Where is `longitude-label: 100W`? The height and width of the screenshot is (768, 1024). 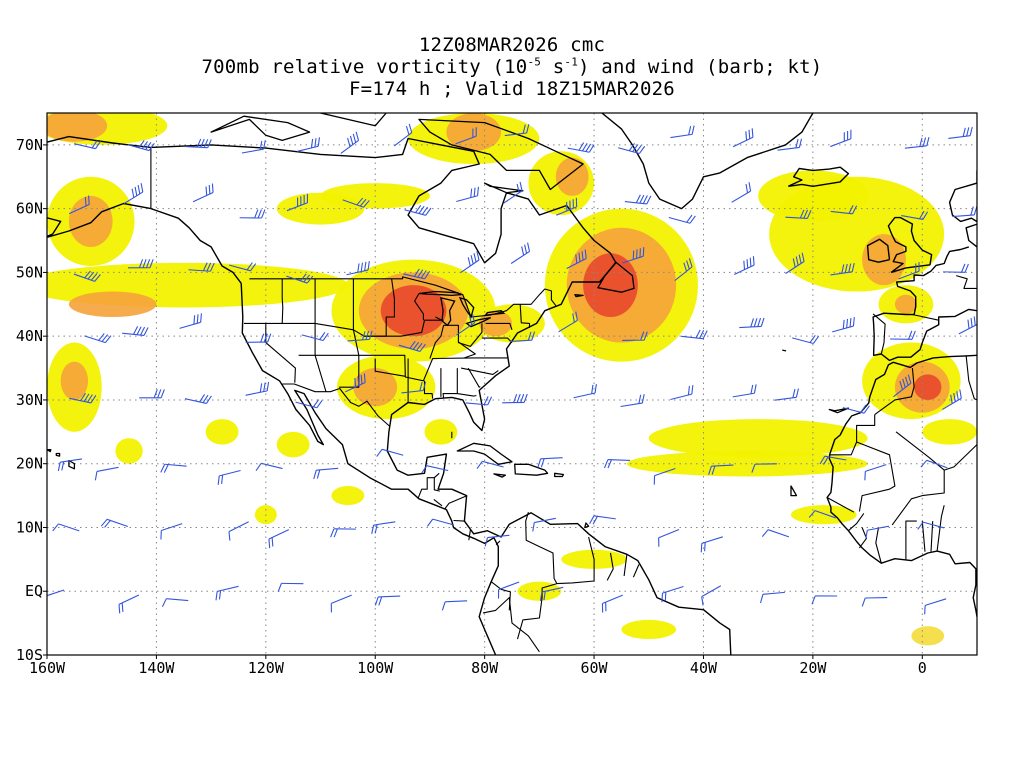 longitude-label: 100W is located at coordinates (375, 668).